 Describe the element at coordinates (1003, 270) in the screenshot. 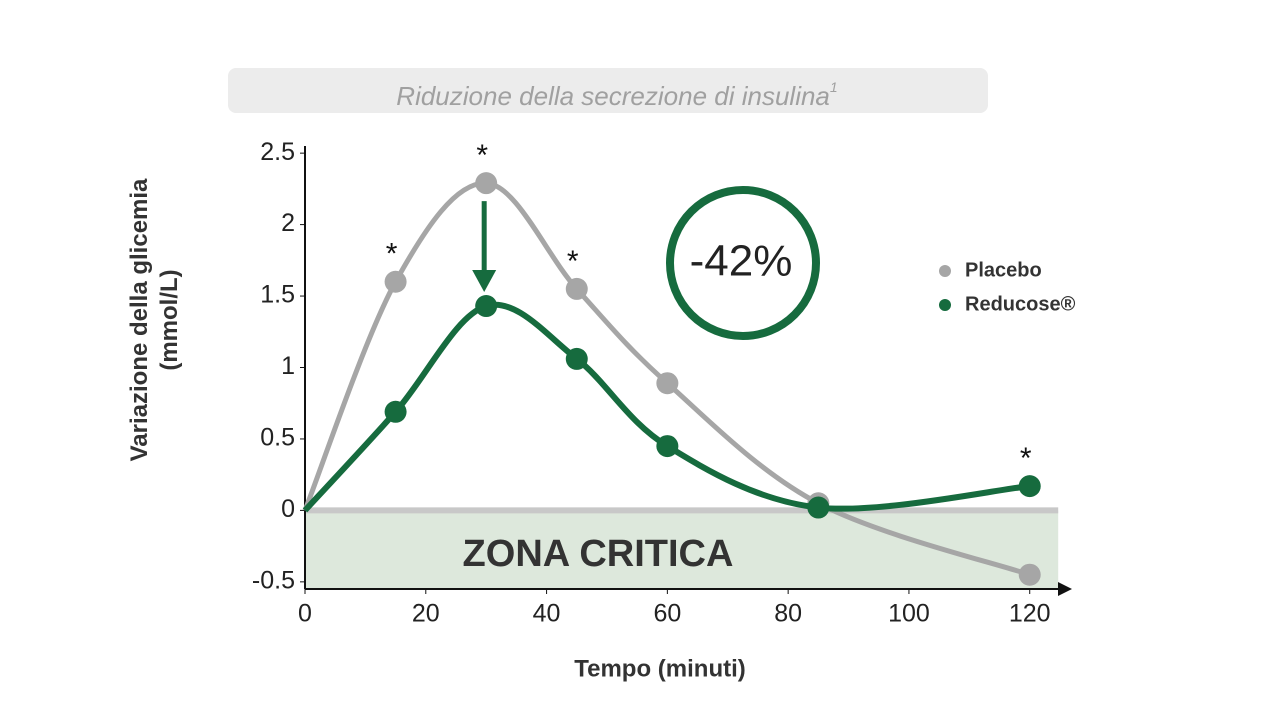

I see `legend-label: Placebo` at that location.